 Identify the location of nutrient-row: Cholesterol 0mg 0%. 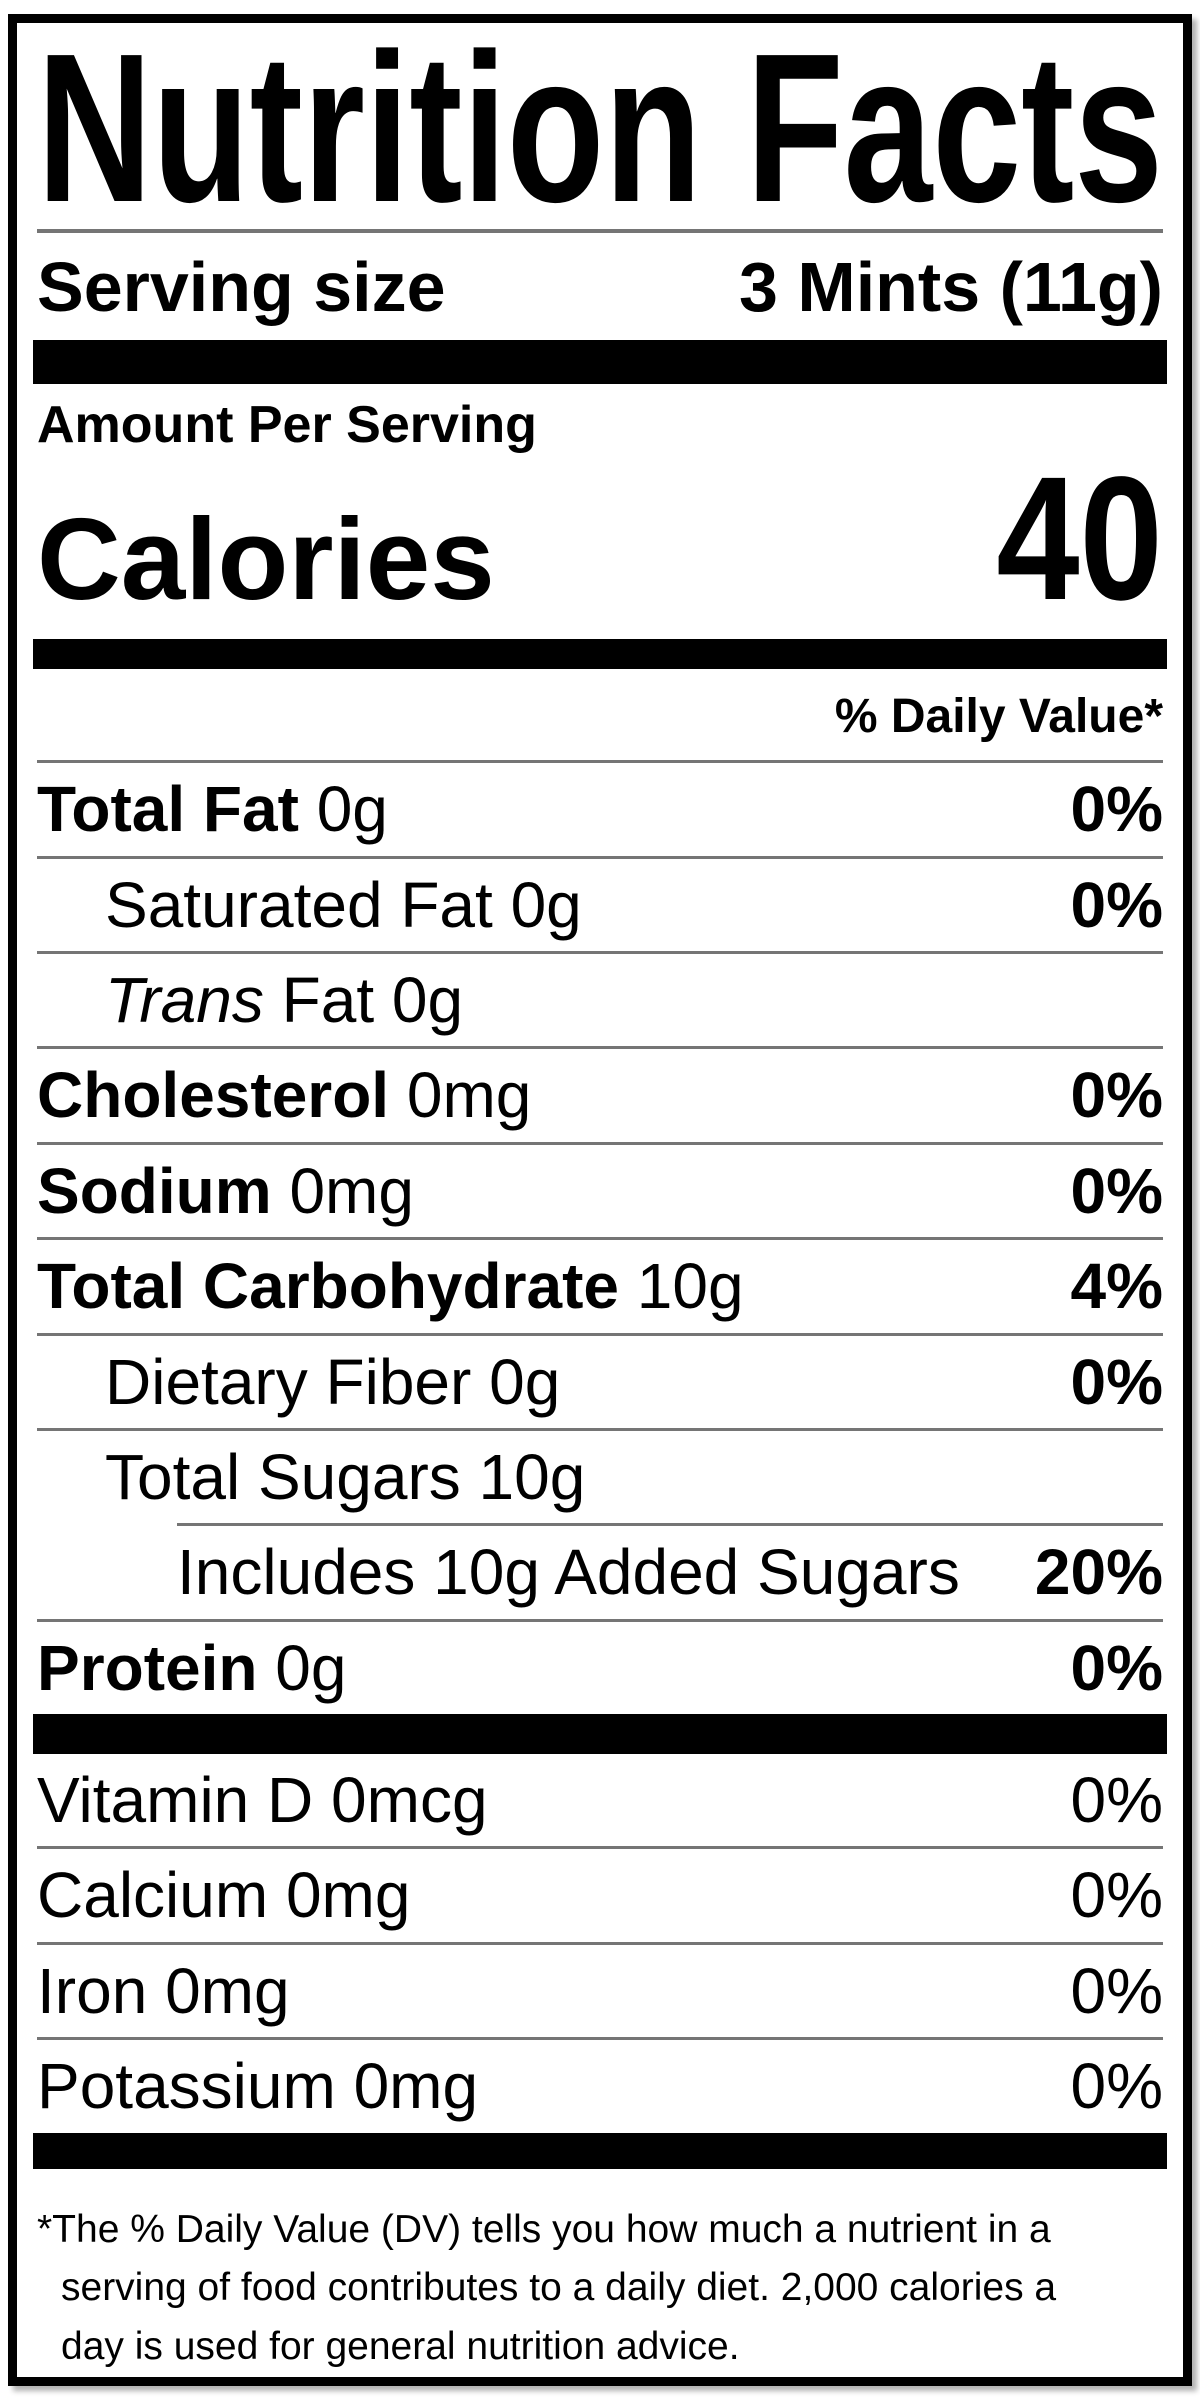
(600, 1095).